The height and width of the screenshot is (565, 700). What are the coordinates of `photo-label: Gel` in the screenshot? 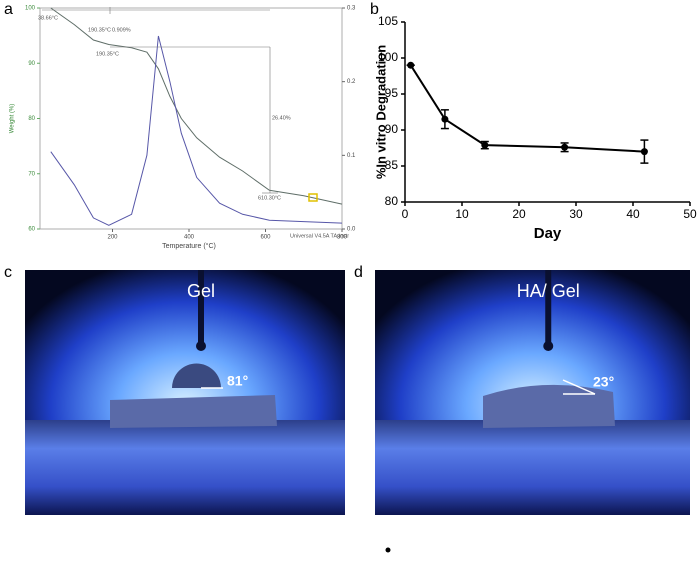 It's located at (201, 291).